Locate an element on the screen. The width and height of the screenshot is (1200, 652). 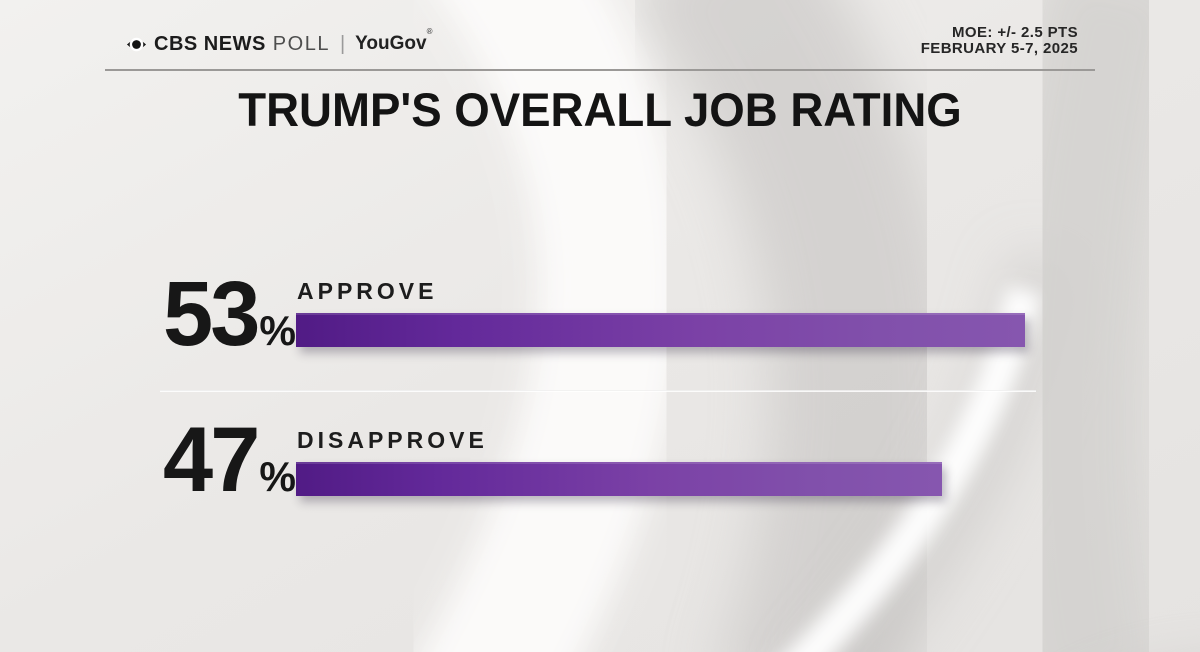
cbs-eye-icon is located at coordinates (136, 44).